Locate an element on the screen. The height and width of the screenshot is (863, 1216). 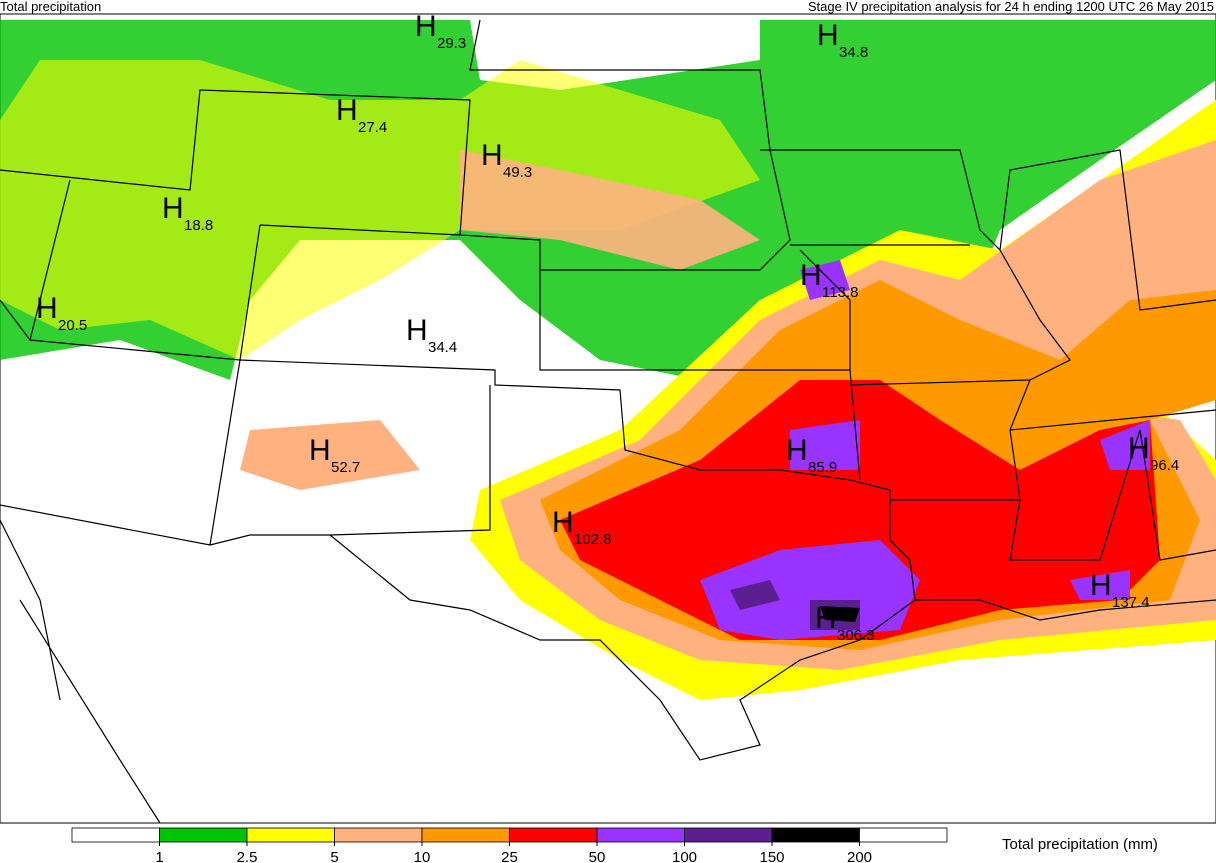
colorbar-tick-label: 2.5 is located at coordinates (247, 856).